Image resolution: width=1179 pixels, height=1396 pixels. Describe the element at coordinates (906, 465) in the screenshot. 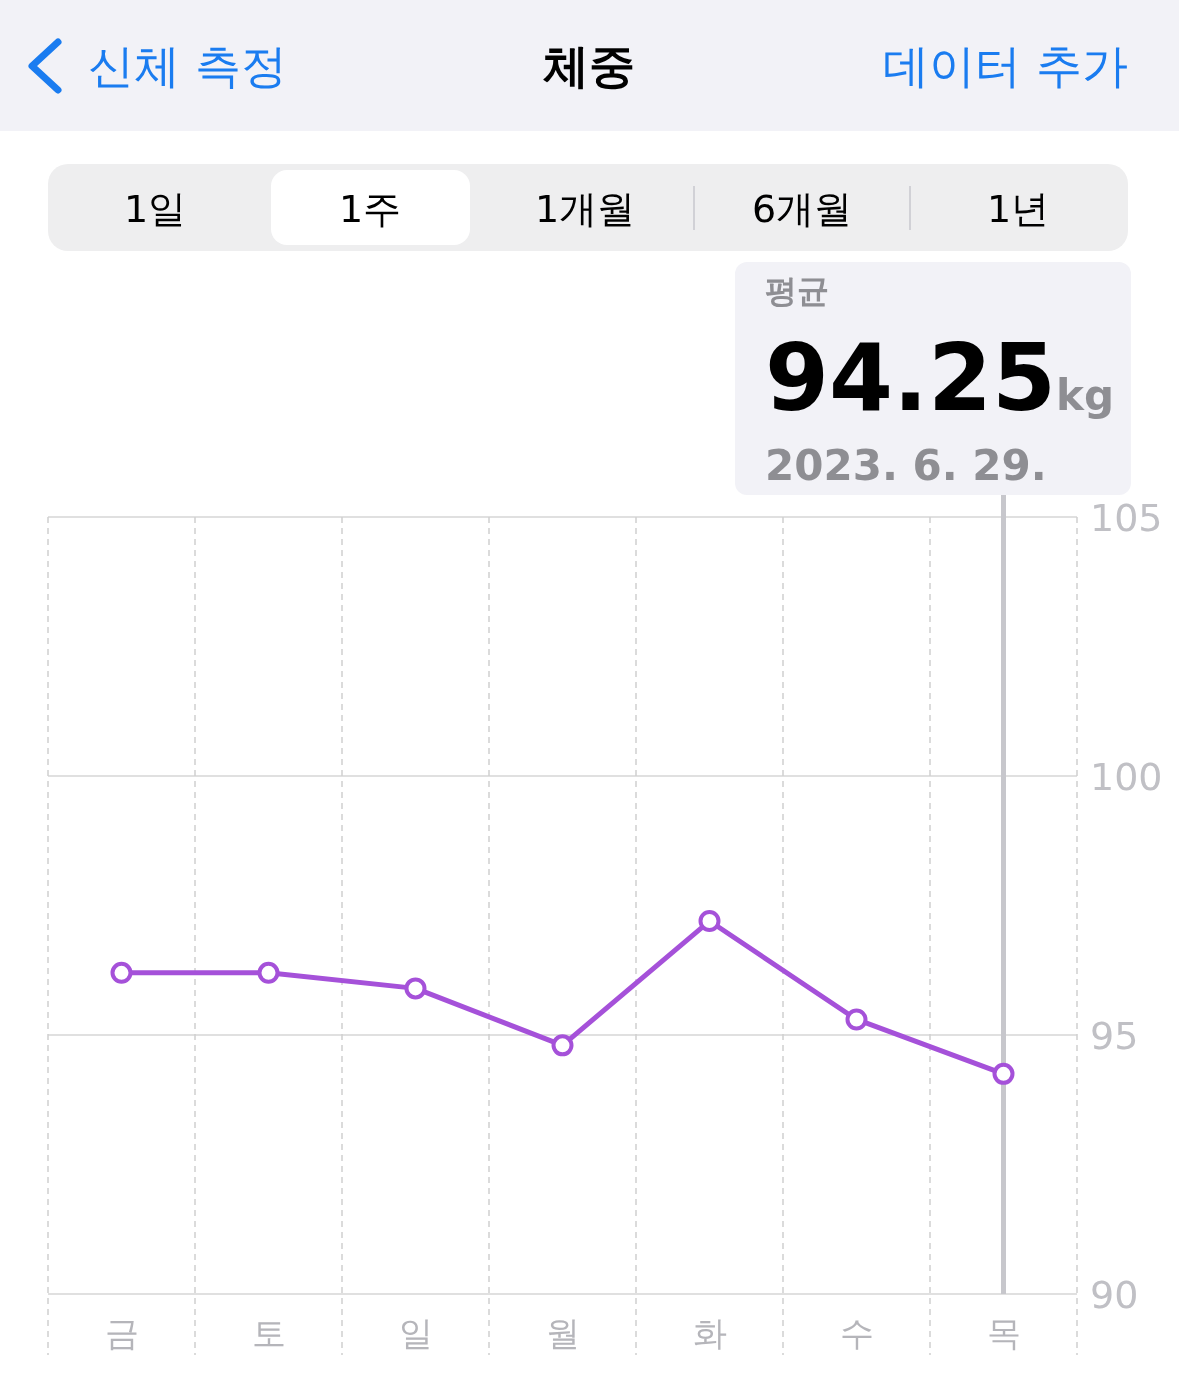

I see `text: 2023. 6. 29.` at that location.